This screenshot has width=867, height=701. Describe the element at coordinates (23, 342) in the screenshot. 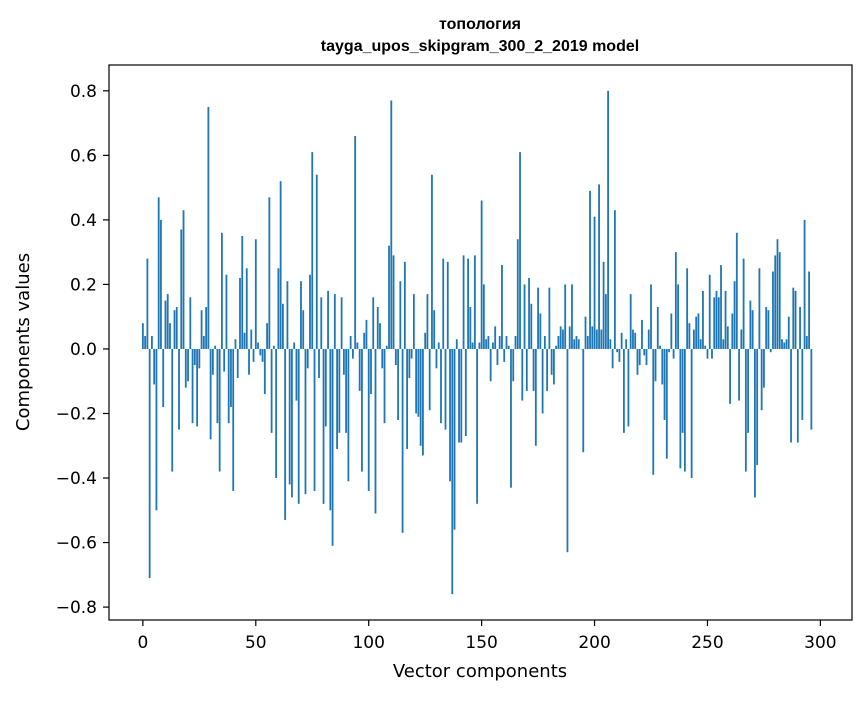

I see `y-axis-label: Components values` at that location.